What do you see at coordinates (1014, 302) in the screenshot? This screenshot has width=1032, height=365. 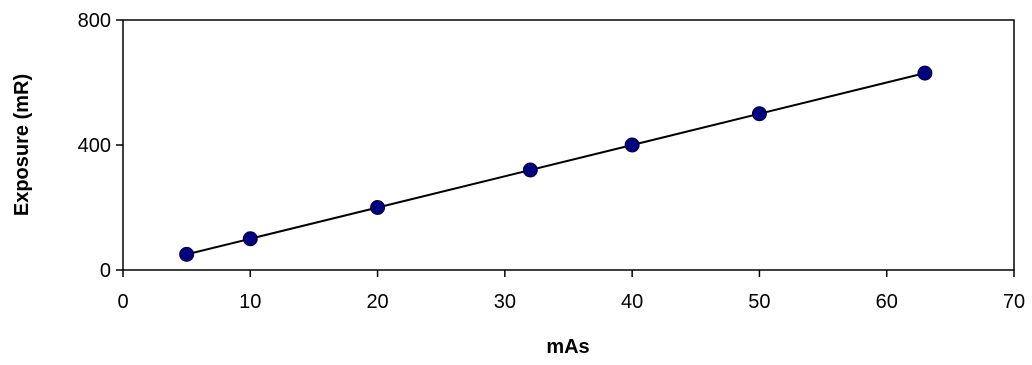 I see `x-tick-label: 70` at bounding box center [1014, 302].